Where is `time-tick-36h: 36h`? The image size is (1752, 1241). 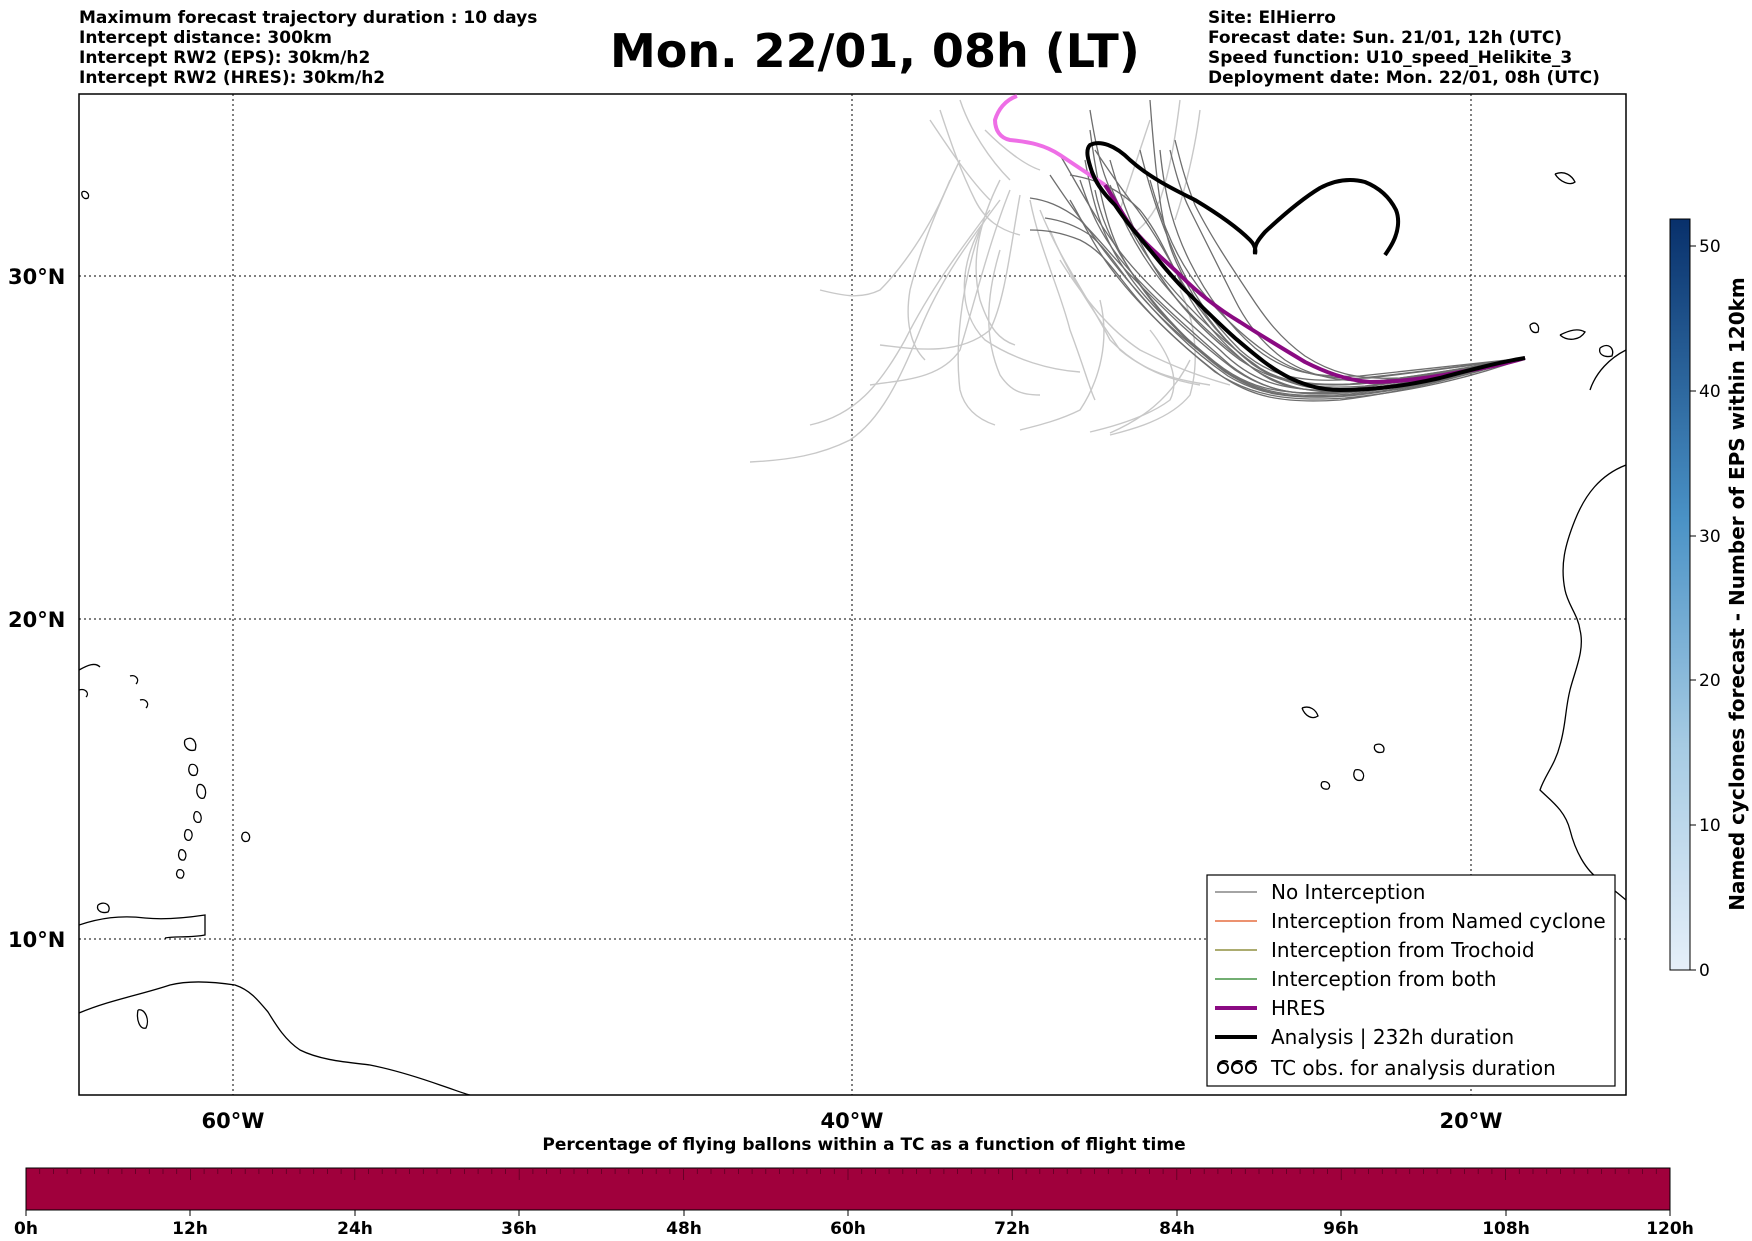
time-tick-36h: 36h is located at coordinates (519, 1229).